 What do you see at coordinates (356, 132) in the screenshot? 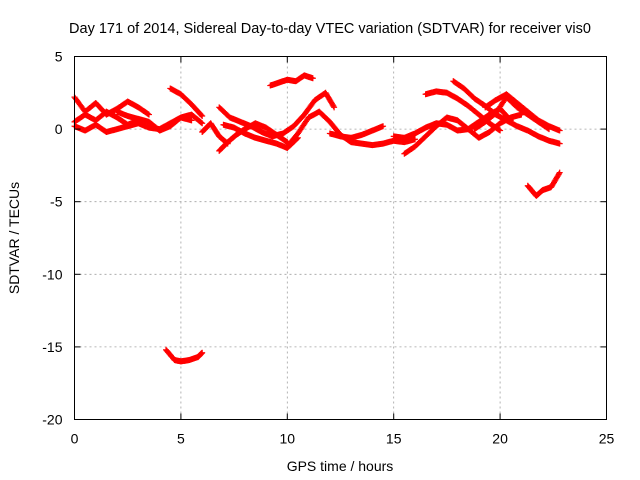
I see `series-s12` at bounding box center [356, 132].